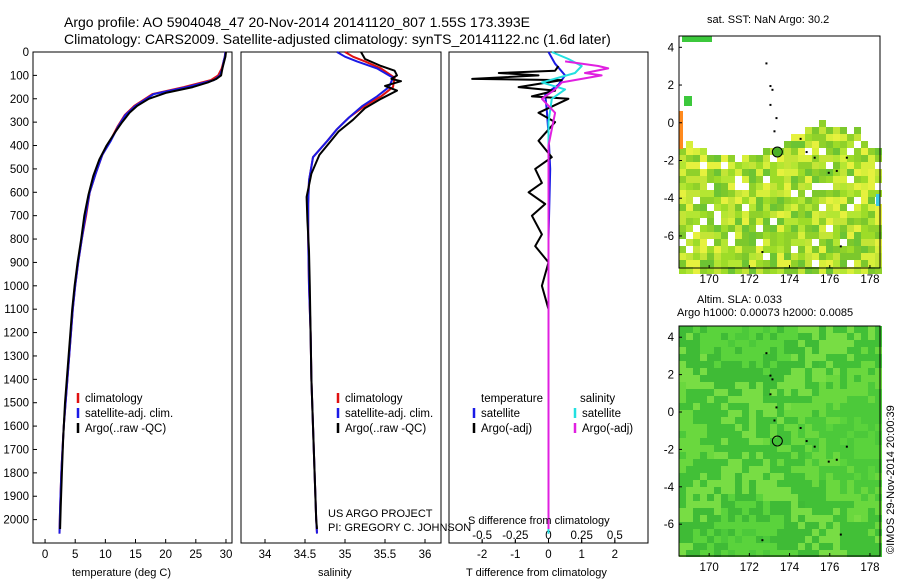 The width and height of the screenshot is (900, 580). What do you see at coordinates (669, 237) in the screenshot?
I see `sst-map-ytick-label: -6` at bounding box center [669, 237].